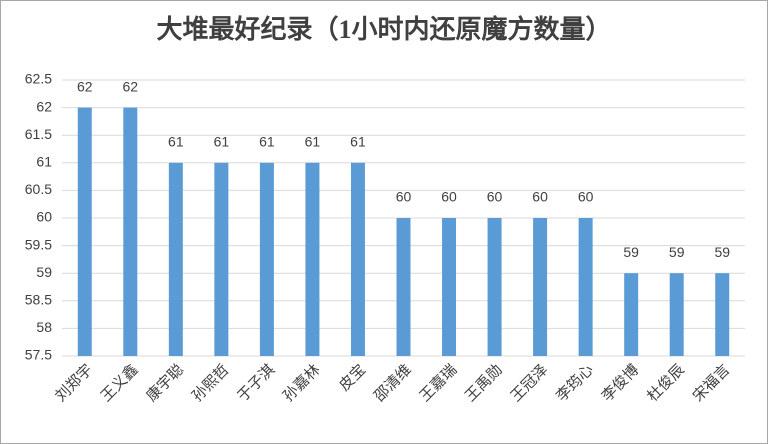  Describe the element at coordinates (44, 327) in the screenshot. I see `y-tick-label: 58` at that location.